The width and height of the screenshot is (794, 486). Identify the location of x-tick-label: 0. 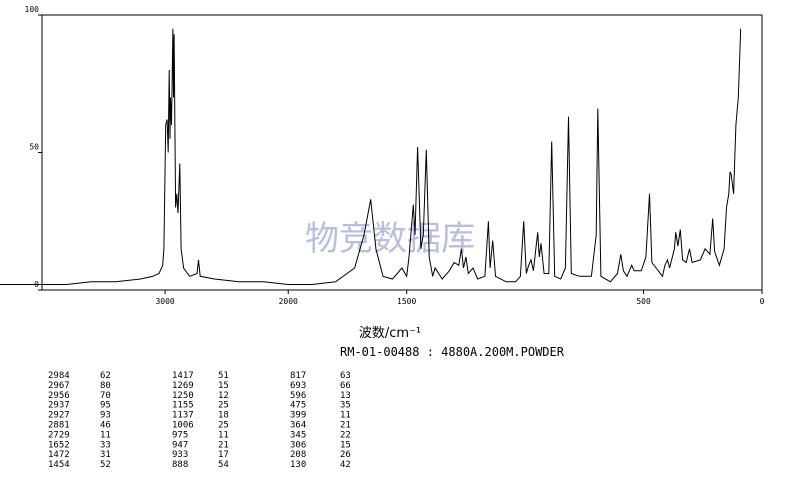
(762, 301).